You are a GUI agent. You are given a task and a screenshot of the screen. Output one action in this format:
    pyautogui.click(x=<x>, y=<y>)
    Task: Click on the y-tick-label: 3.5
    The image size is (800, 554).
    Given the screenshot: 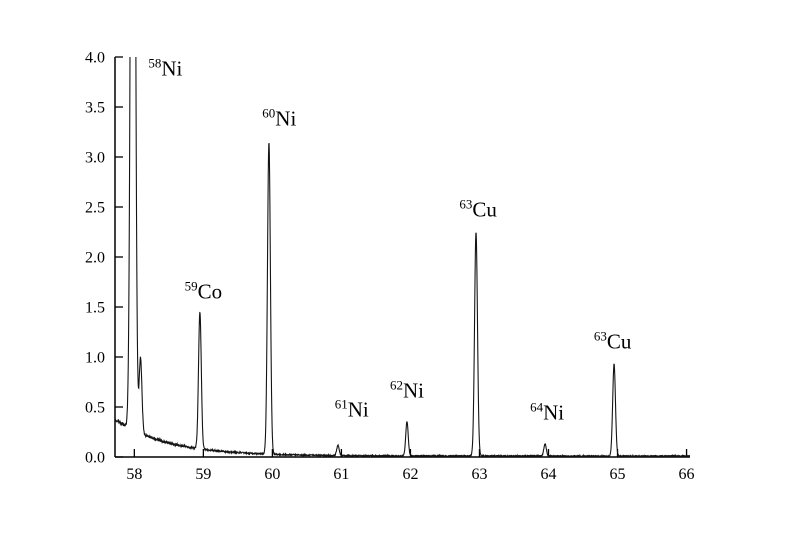 What is the action you would take?
    pyautogui.click(x=95, y=108)
    